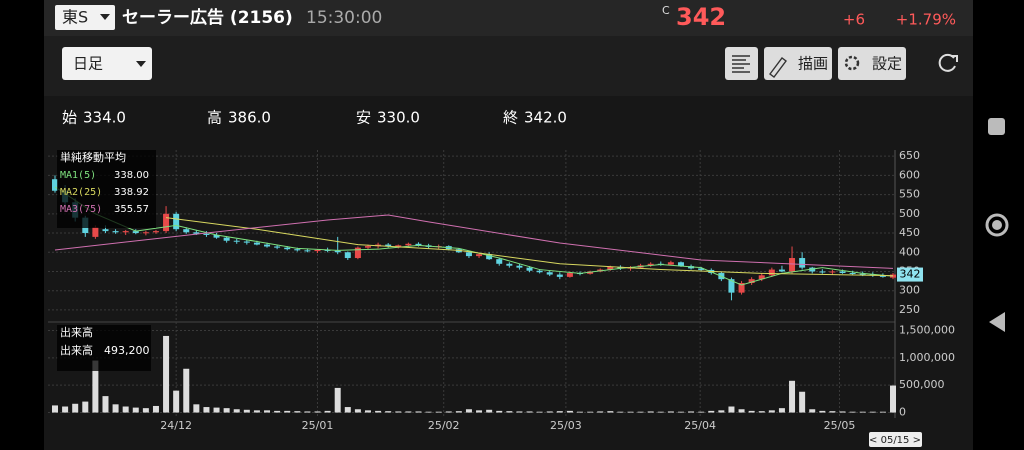 The height and width of the screenshot is (450, 1024). I want to click on refresh-arrow, so click(954, 58).